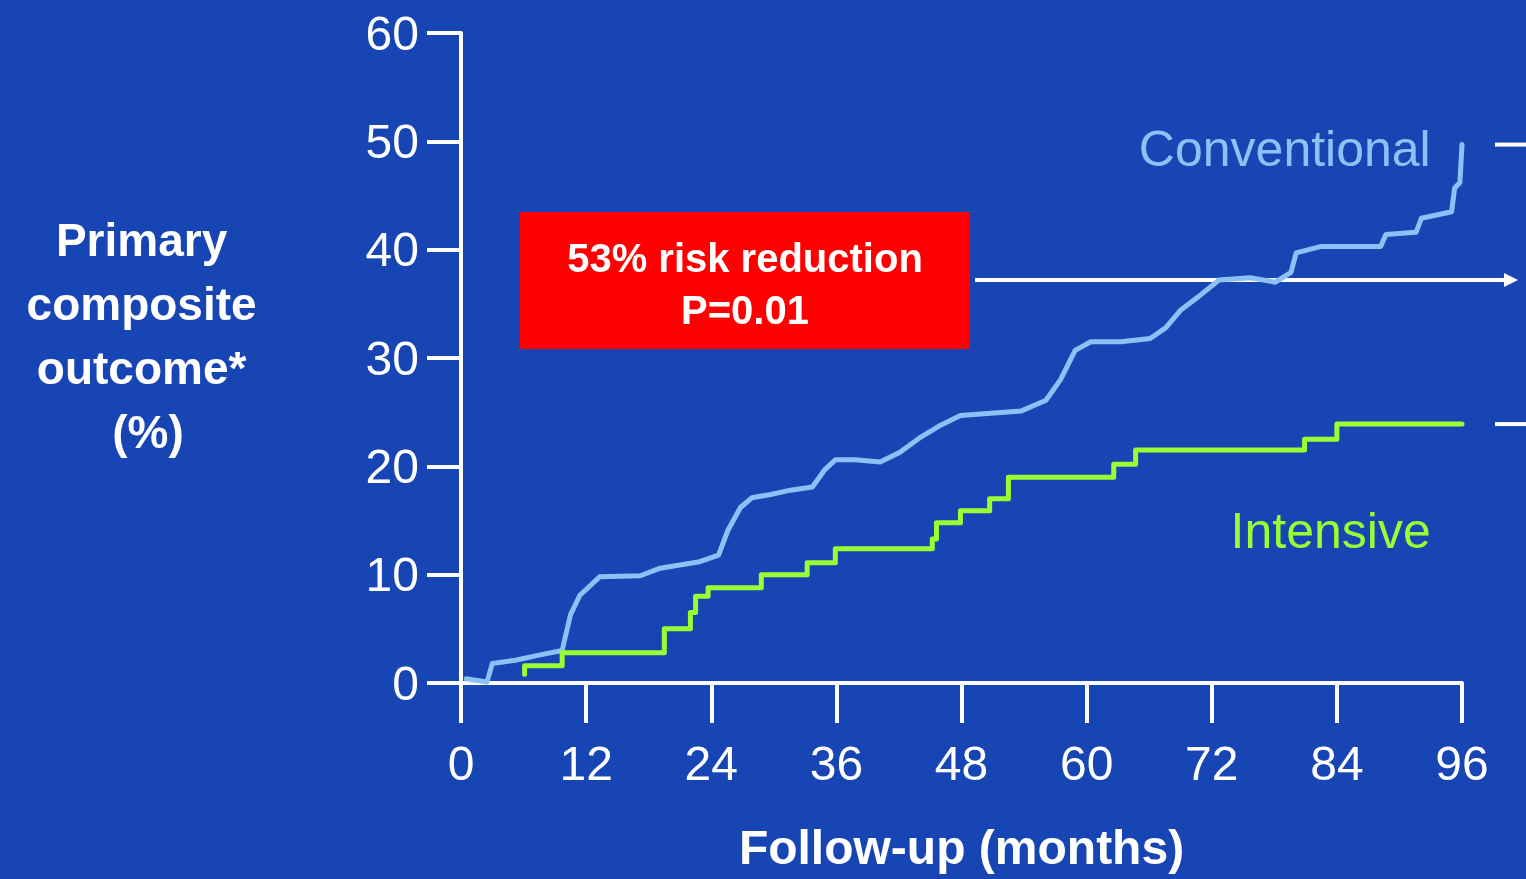  What do you see at coordinates (745, 310) in the screenshot?
I see `annotation: P=0.01` at bounding box center [745, 310].